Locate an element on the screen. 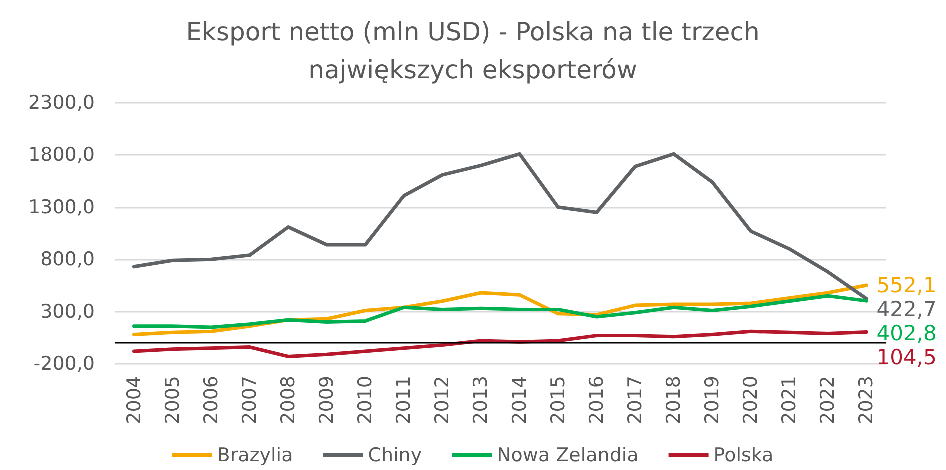 Image resolution: width=946 pixels, height=470 pixels. legend-label: Nowa Zelandia is located at coordinates (568, 455).